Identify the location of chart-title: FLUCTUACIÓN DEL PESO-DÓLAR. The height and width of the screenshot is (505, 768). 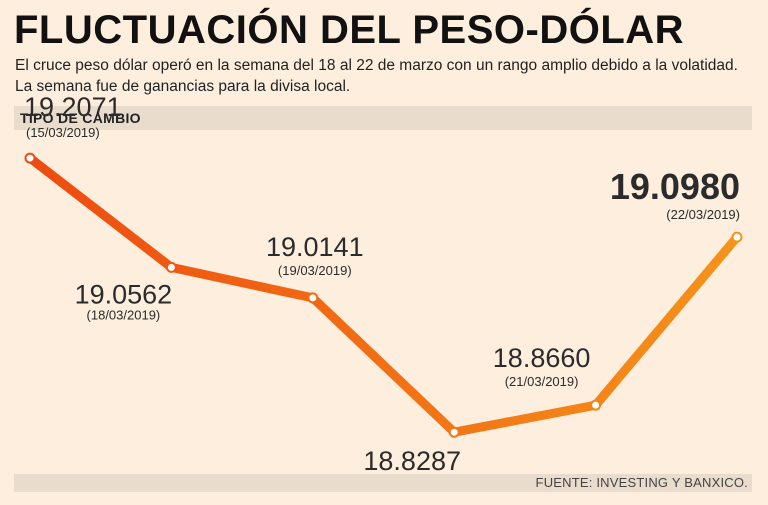
(349, 30).